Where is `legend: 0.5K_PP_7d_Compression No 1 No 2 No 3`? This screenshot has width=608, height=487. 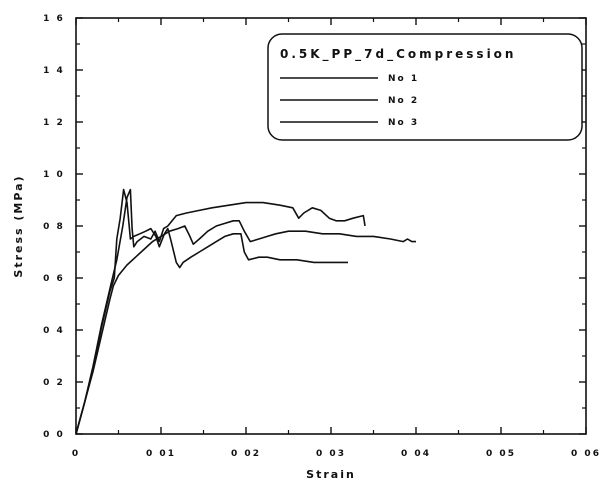
legend: 0.5K_PP_7d_Compression No 1 No 2 No 3 is located at coordinates (425, 87).